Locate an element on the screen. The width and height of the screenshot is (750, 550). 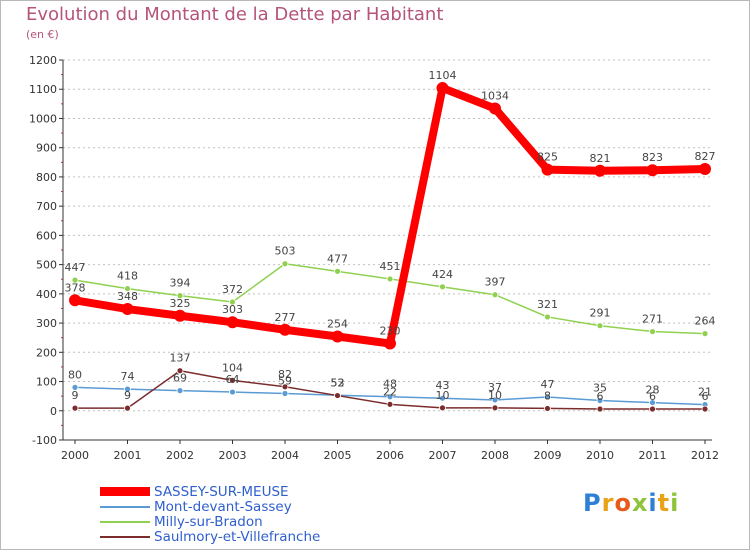
data-label: 80 is located at coordinates (75, 374).